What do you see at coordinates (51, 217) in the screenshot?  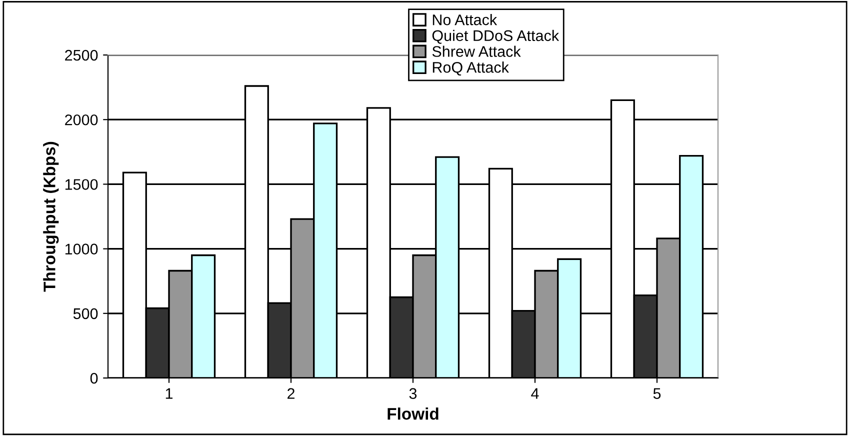 I see `y-axis-title: Throughput (Kbps)` at bounding box center [51, 217].